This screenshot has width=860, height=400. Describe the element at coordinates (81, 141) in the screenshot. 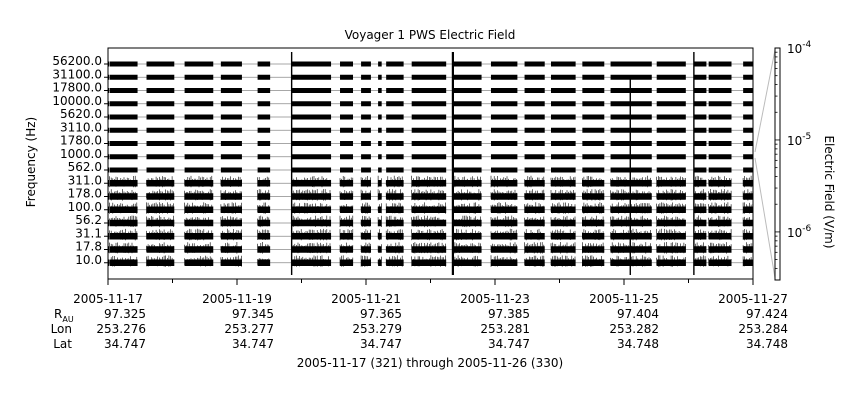

I see `y-tick-label: 1780.0` at that location.